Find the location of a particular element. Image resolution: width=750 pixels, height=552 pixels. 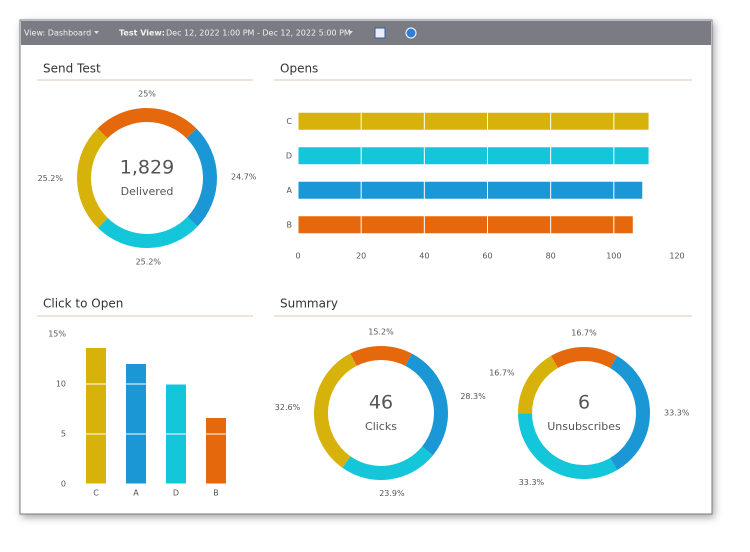

y-tick-label: D is located at coordinates (289, 155).